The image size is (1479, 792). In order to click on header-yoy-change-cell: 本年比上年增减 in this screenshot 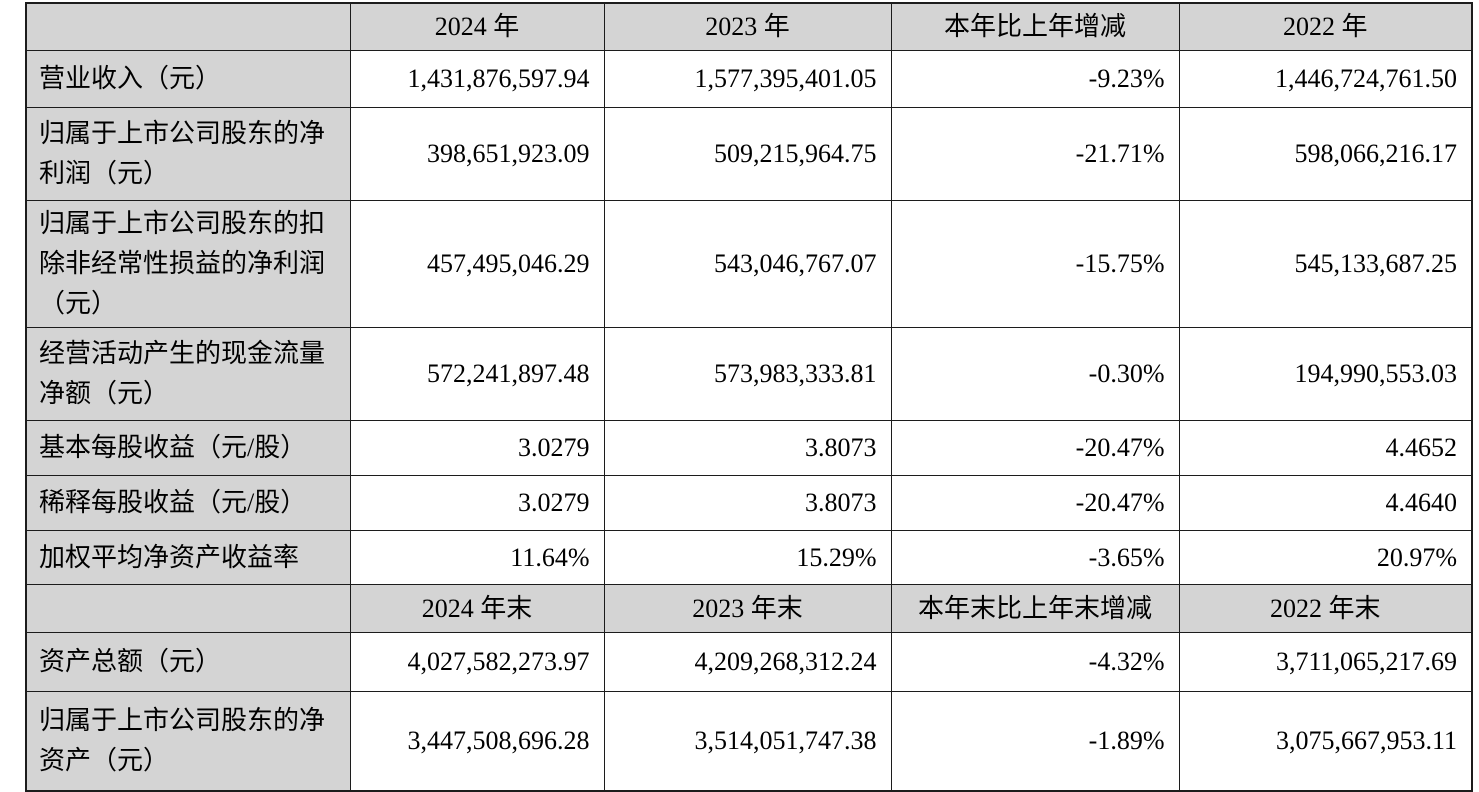, I will do `click(1035, 26)`.